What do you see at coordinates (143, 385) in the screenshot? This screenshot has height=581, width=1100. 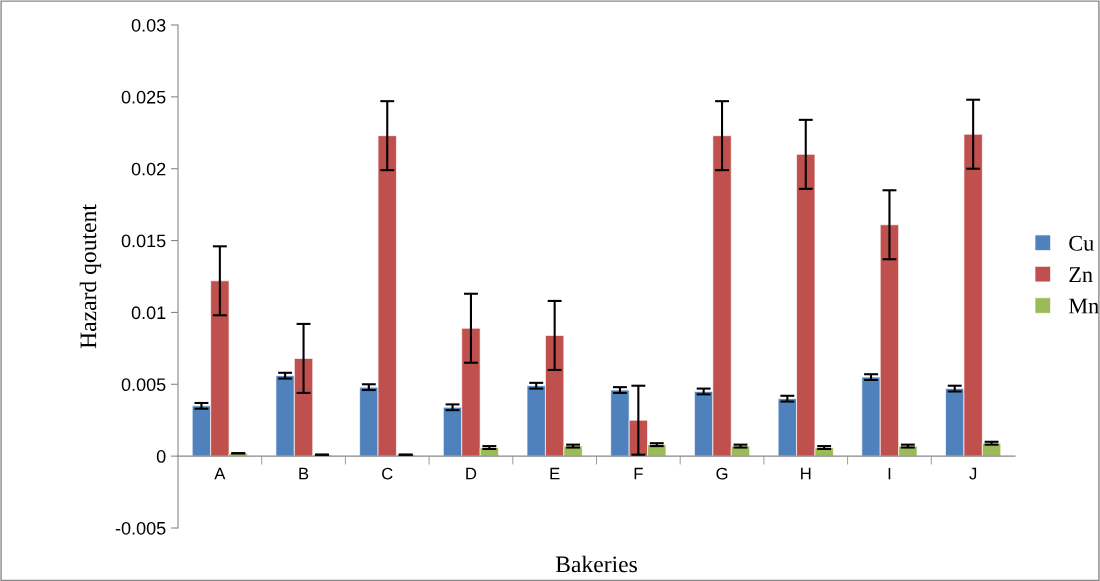 I see `y-tick-label: 0.005` at bounding box center [143, 385].